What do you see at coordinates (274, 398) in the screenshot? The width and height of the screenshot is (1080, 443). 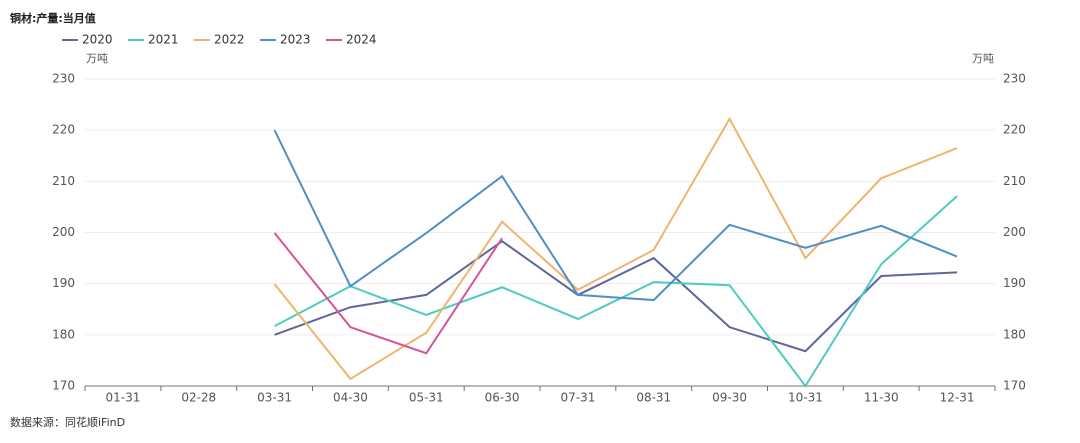 I see `x-tick-label: 03-31` at bounding box center [274, 398].